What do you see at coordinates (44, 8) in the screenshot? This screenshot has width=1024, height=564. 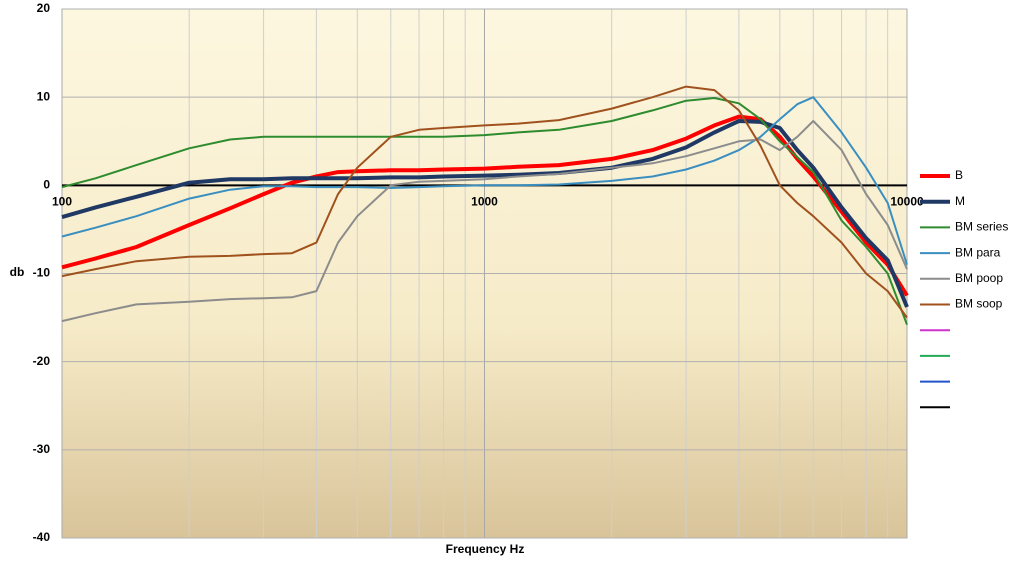 I see `y-tick-label: 20` at bounding box center [44, 8].